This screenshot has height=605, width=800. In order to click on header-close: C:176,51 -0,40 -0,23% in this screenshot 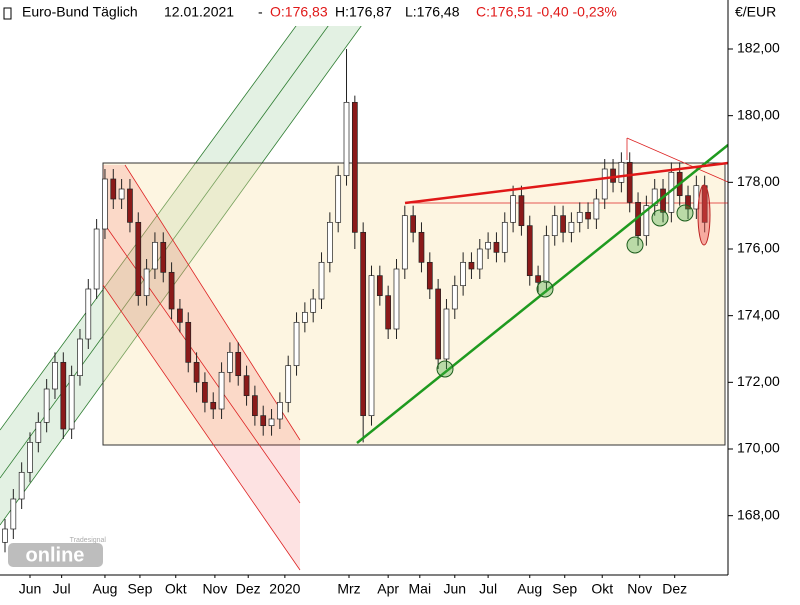, I will do `click(546, 12)`.